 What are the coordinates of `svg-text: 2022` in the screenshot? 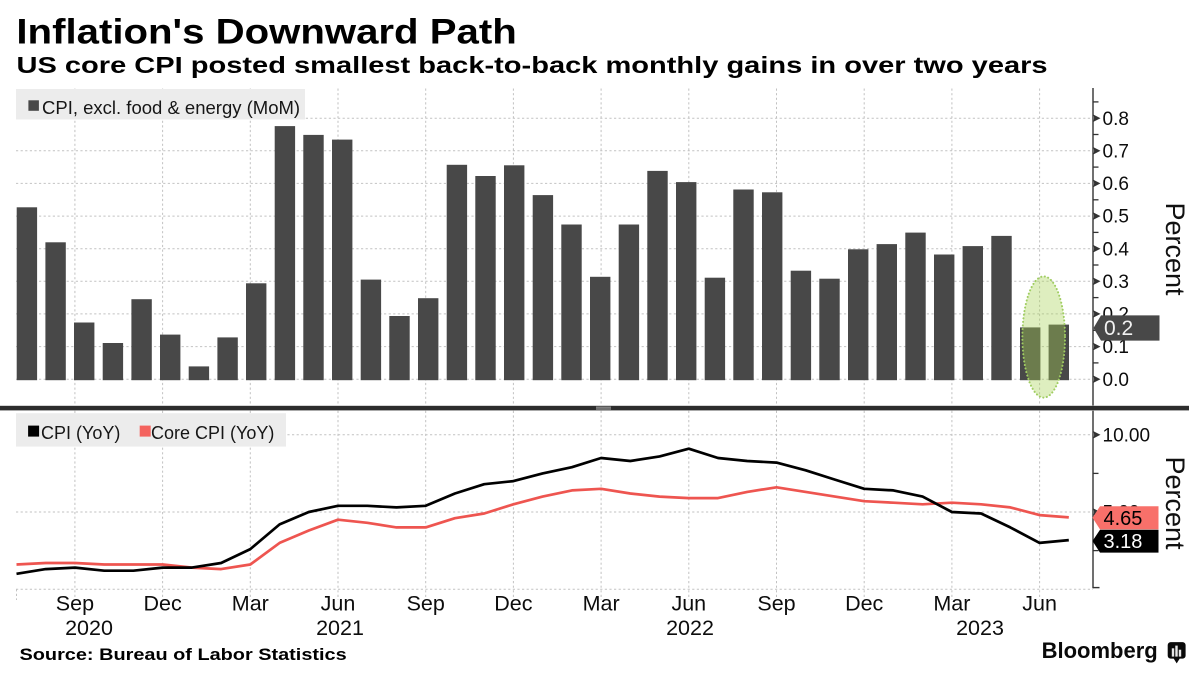 It's located at (690, 628).